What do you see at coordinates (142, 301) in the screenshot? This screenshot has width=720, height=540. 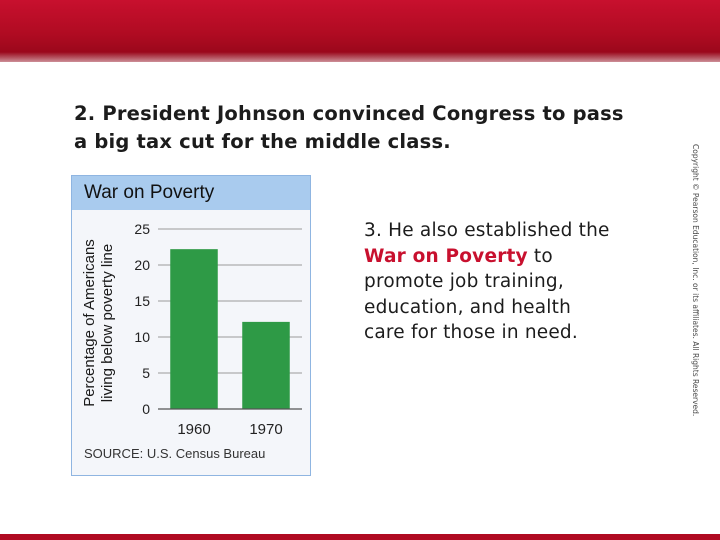 I see `y-tick-label: 15` at bounding box center [142, 301].